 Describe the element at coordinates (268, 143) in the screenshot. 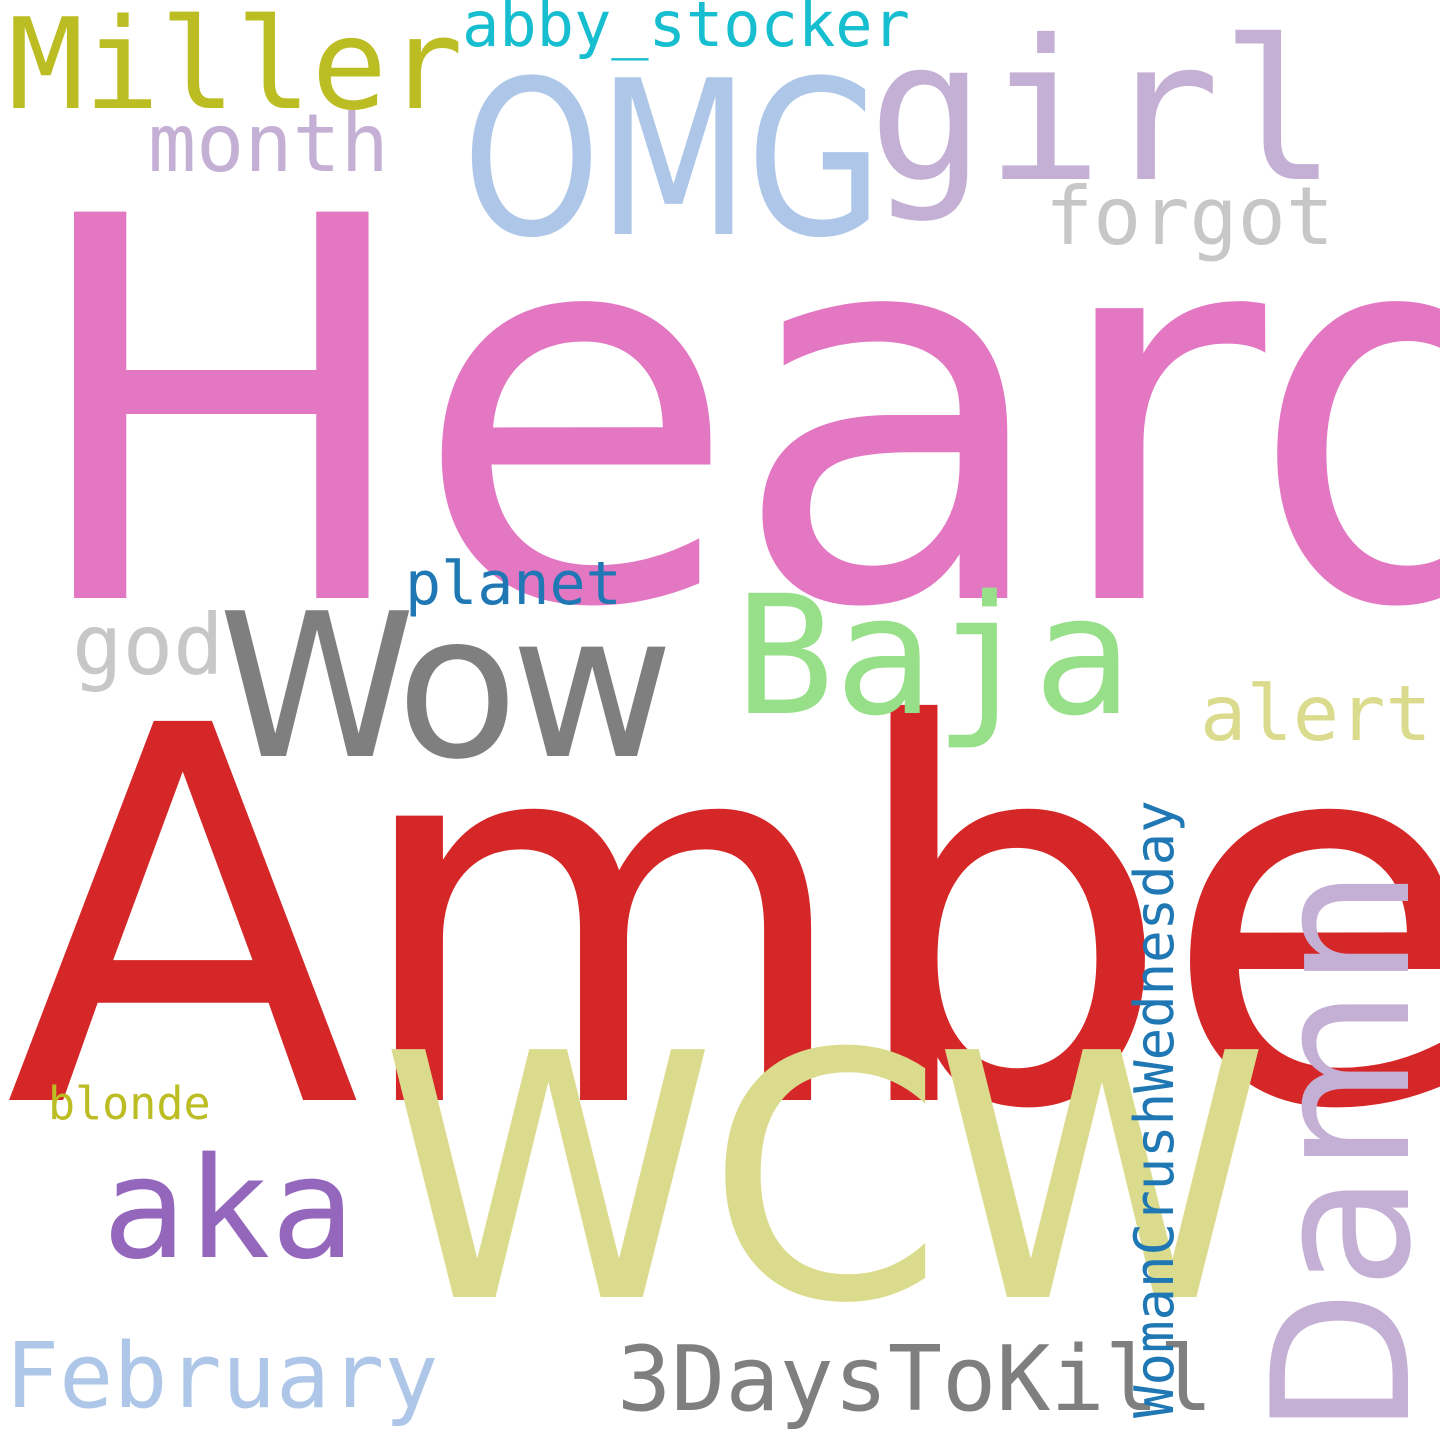

I see `word-month: month` at that location.